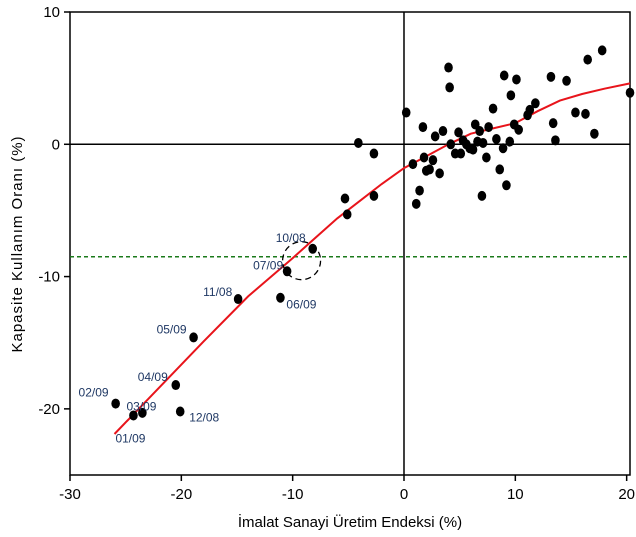 The height and width of the screenshot is (537, 636). I want to click on point-annotation-label: 07/09, so click(268, 265).